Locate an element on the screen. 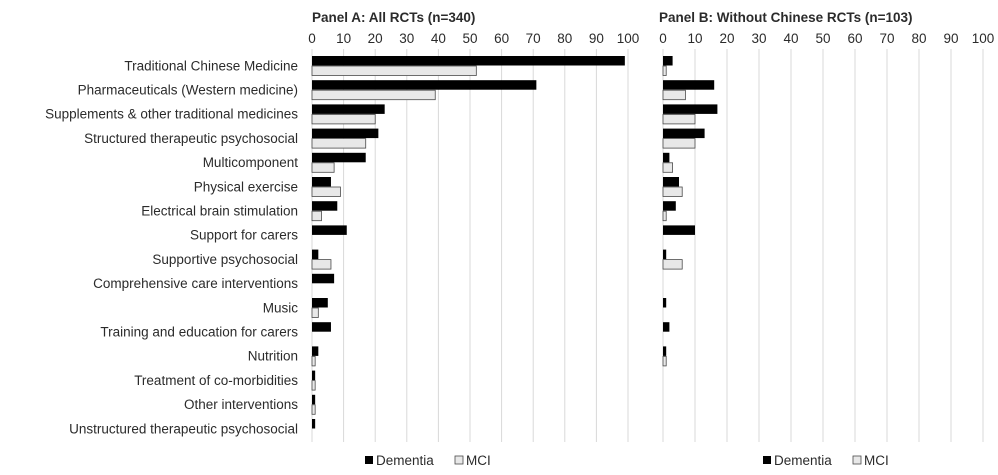 Image resolution: width=998 pixels, height=475 pixels. category-label: Structured therapeutic psychosocial is located at coordinates (191, 138).